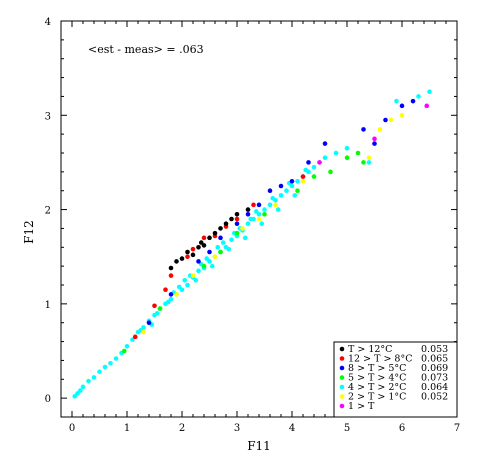 This screenshot has width=487, height=474. Describe the element at coordinates (29, 232) in the screenshot. I see `y-axis-label: F12` at that location.